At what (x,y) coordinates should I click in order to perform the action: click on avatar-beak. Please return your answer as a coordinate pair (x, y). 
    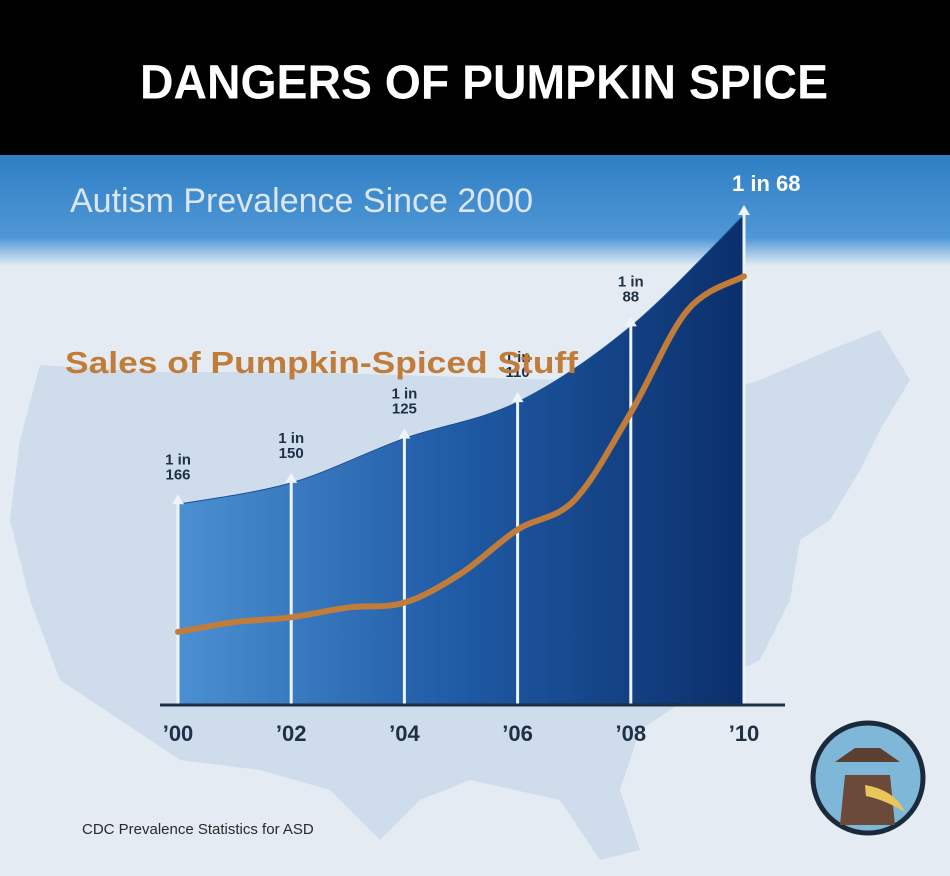
    Looking at the image, I should click on (885, 798).